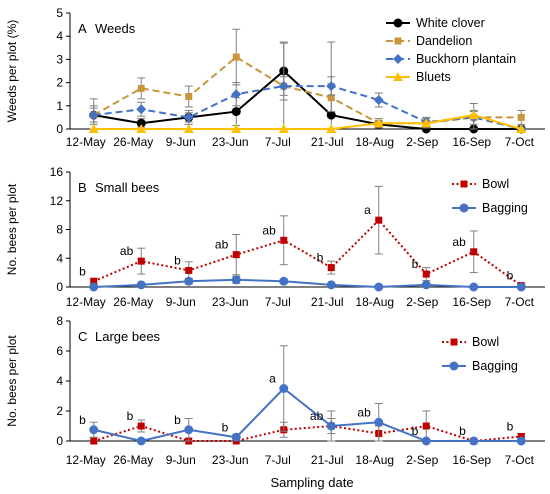 The width and height of the screenshot is (550, 494). Describe the element at coordinates (444, 41) in the screenshot. I see `legend-label: Dandelion` at that location.